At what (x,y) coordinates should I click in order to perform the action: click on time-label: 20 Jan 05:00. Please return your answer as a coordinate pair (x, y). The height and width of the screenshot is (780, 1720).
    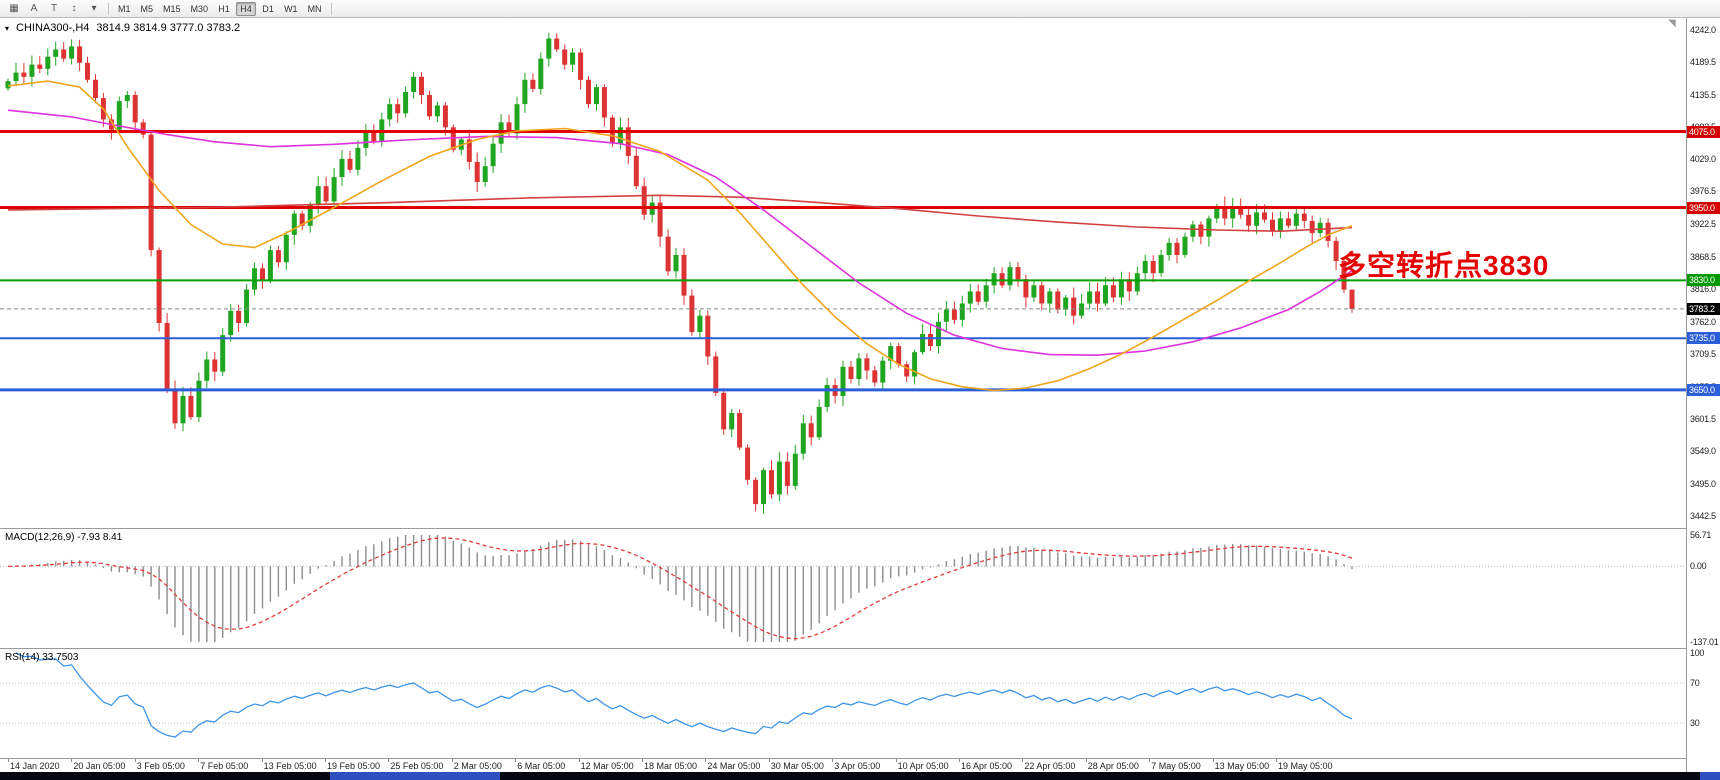
    Looking at the image, I should click on (99, 766).